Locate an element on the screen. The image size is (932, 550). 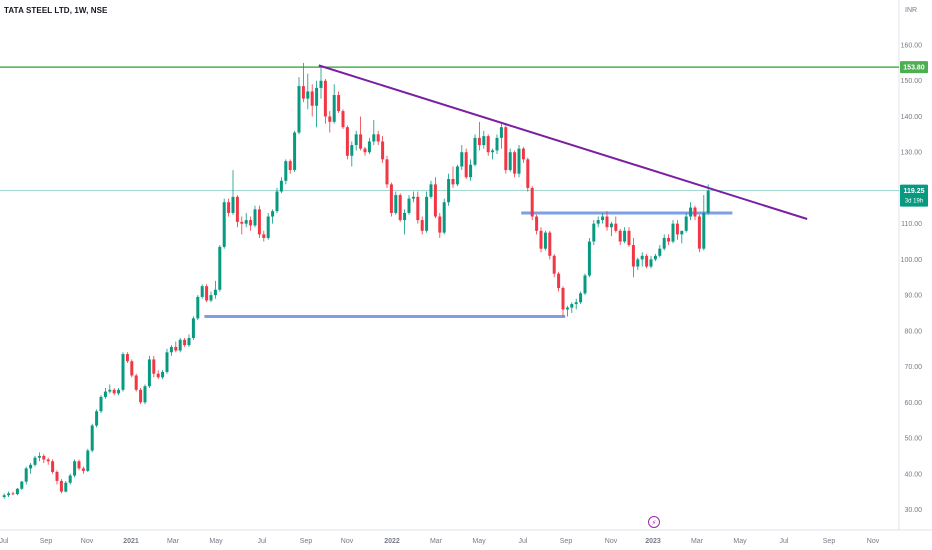
time-tick-label: Sep is located at coordinates (829, 541).